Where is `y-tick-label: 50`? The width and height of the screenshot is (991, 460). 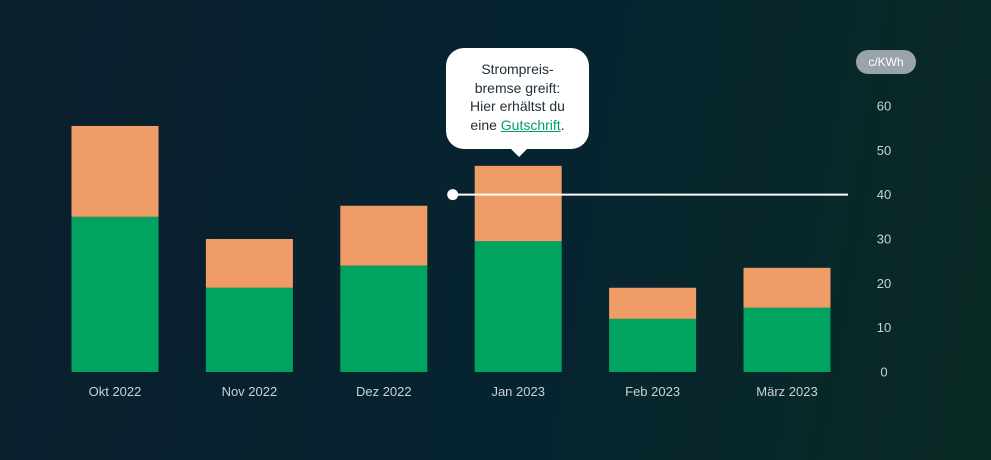 y-tick-label: 50 is located at coordinates (884, 150).